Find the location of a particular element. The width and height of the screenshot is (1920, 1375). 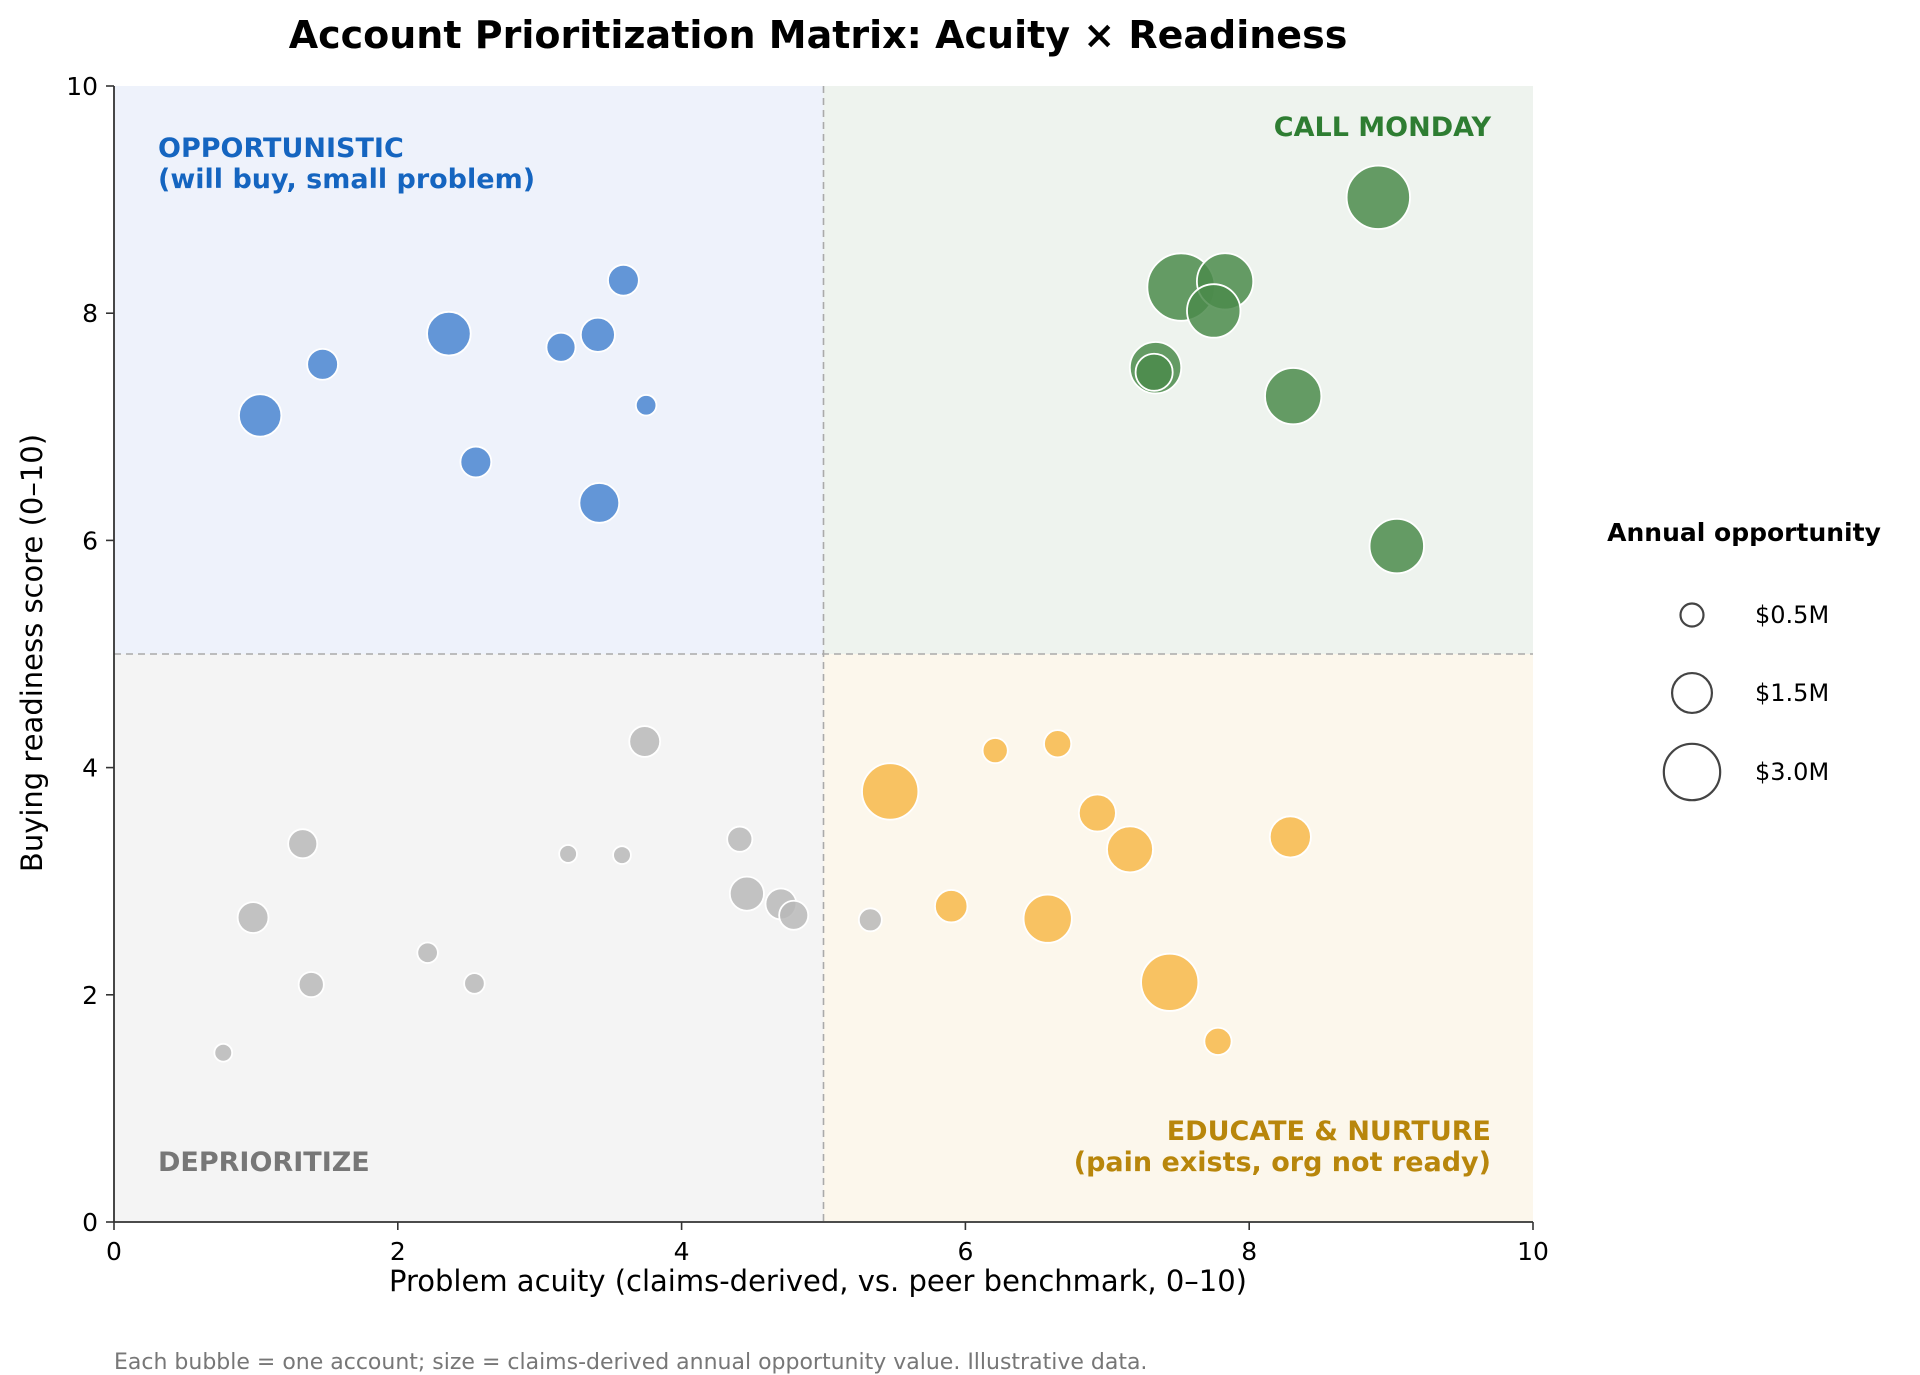

y-tick-label: 2 is located at coordinates (90, 995).